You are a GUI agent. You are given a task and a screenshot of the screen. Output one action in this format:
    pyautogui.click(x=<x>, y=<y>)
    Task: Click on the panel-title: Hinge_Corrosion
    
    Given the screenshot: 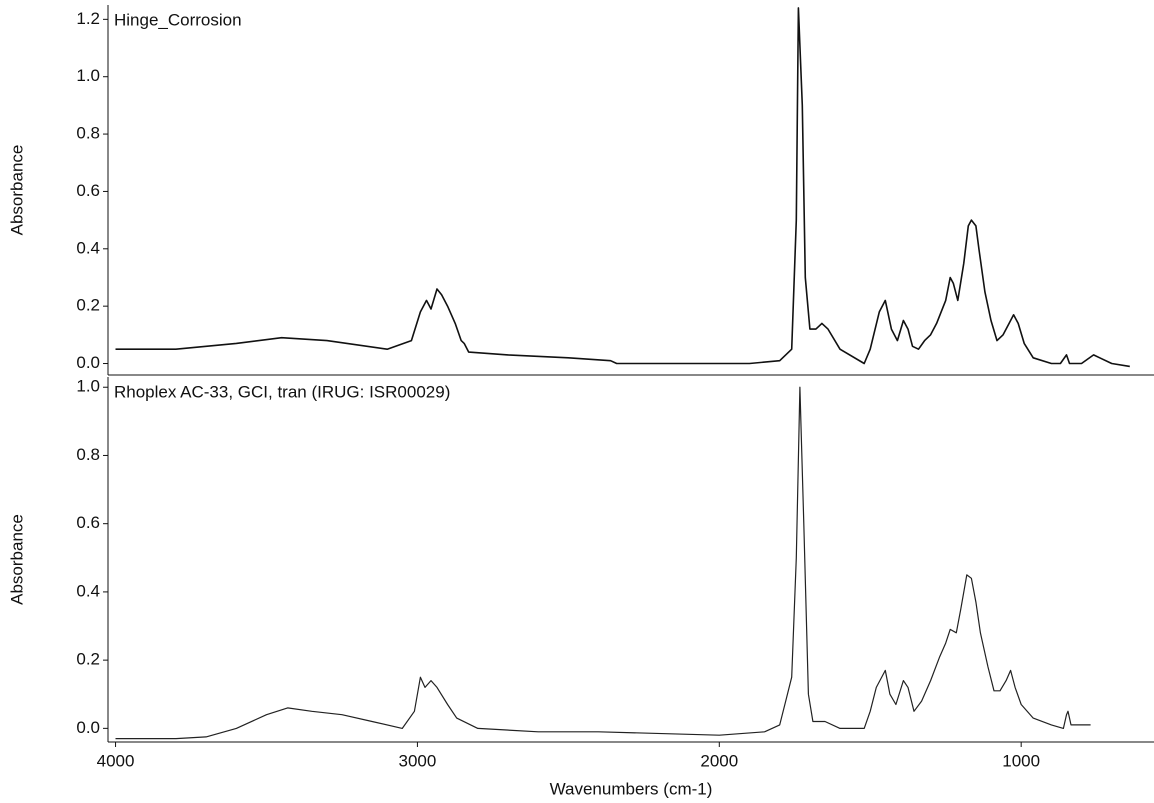 What is the action you would take?
    pyautogui.click(x=178, y=19)
    